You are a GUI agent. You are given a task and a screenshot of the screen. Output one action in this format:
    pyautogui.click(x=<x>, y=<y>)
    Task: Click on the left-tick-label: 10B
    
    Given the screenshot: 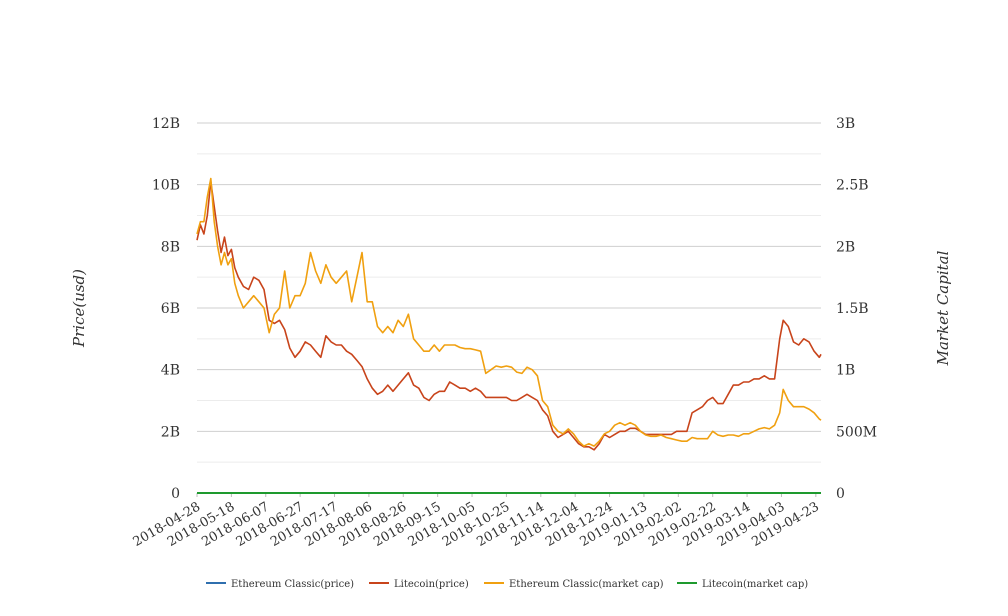 What is the action you would take?
    pyautogui.click(x=166, y=186)
    